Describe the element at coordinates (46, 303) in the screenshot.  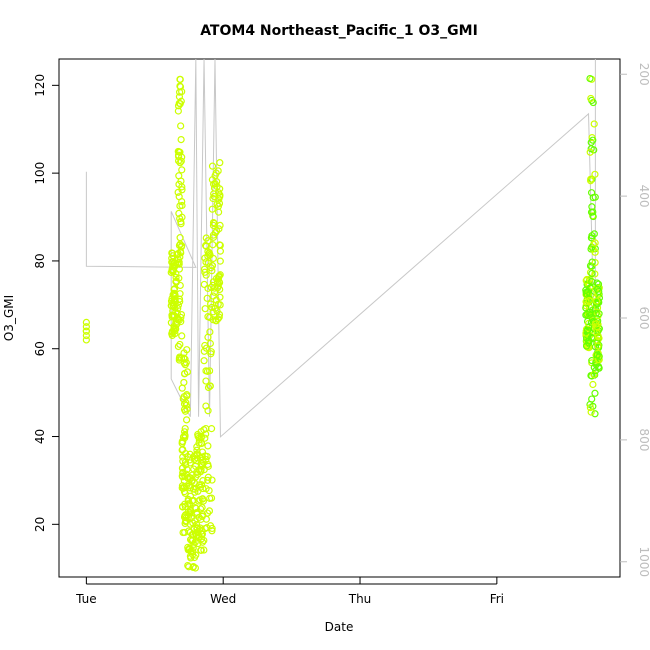
I see `y-axis: 20 40 60 80 100 120` at that location.